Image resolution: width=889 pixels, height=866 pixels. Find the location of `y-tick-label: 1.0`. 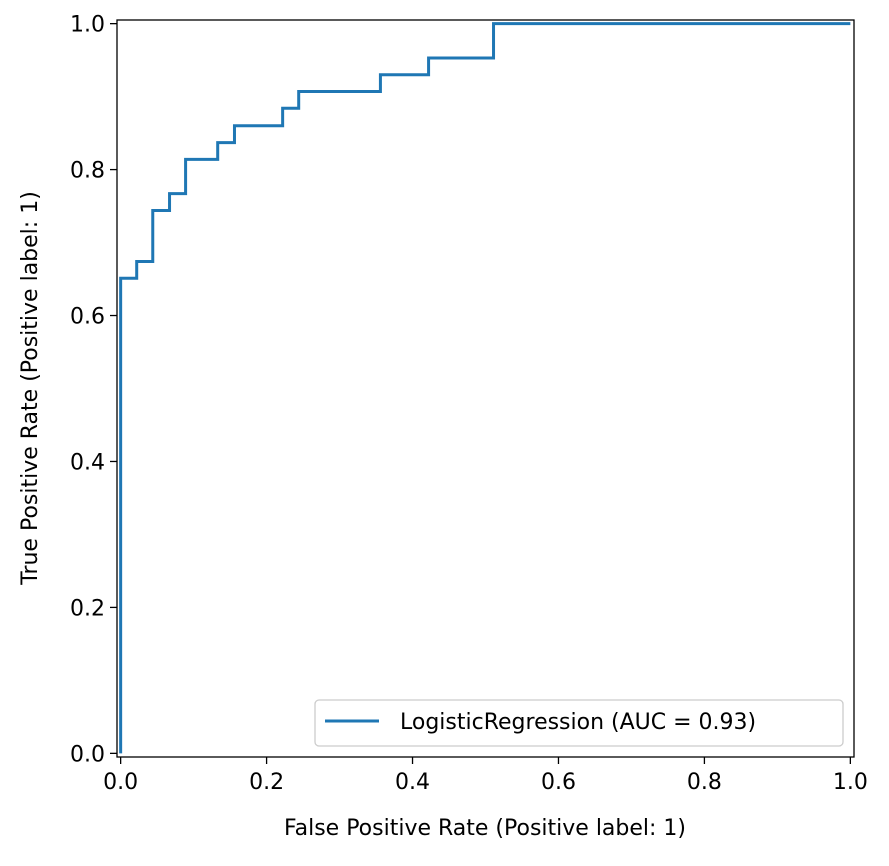

y-tick-label: 1.0 is located at coordinates (87, 25).